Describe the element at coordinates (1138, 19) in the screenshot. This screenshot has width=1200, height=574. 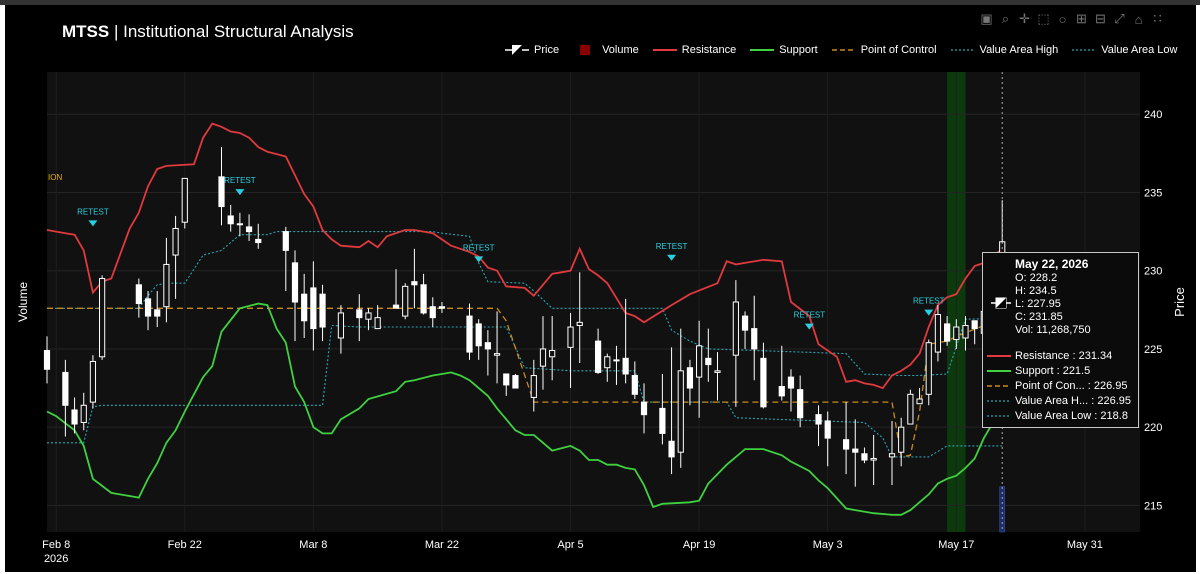
I see `home-icon: ⌂` at that location.